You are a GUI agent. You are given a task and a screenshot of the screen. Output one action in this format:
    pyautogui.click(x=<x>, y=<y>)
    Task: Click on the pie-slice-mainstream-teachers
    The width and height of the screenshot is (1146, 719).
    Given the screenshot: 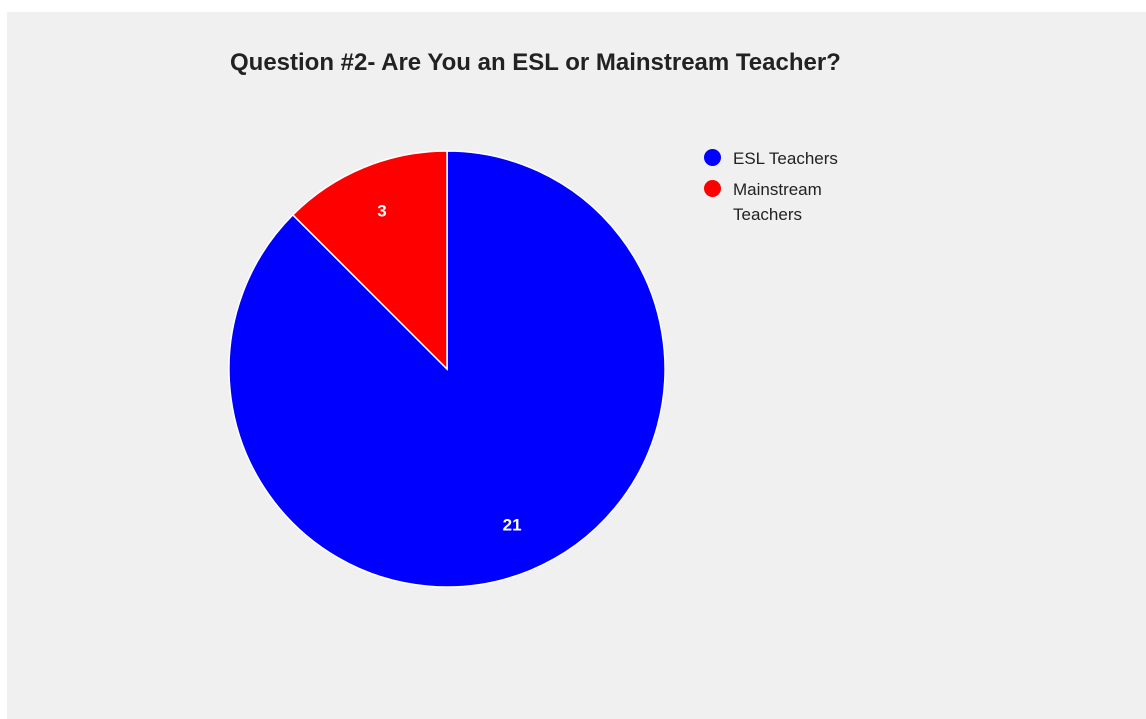 What is the action you would take?
    pyautogui.click(x=369, y=260)
    